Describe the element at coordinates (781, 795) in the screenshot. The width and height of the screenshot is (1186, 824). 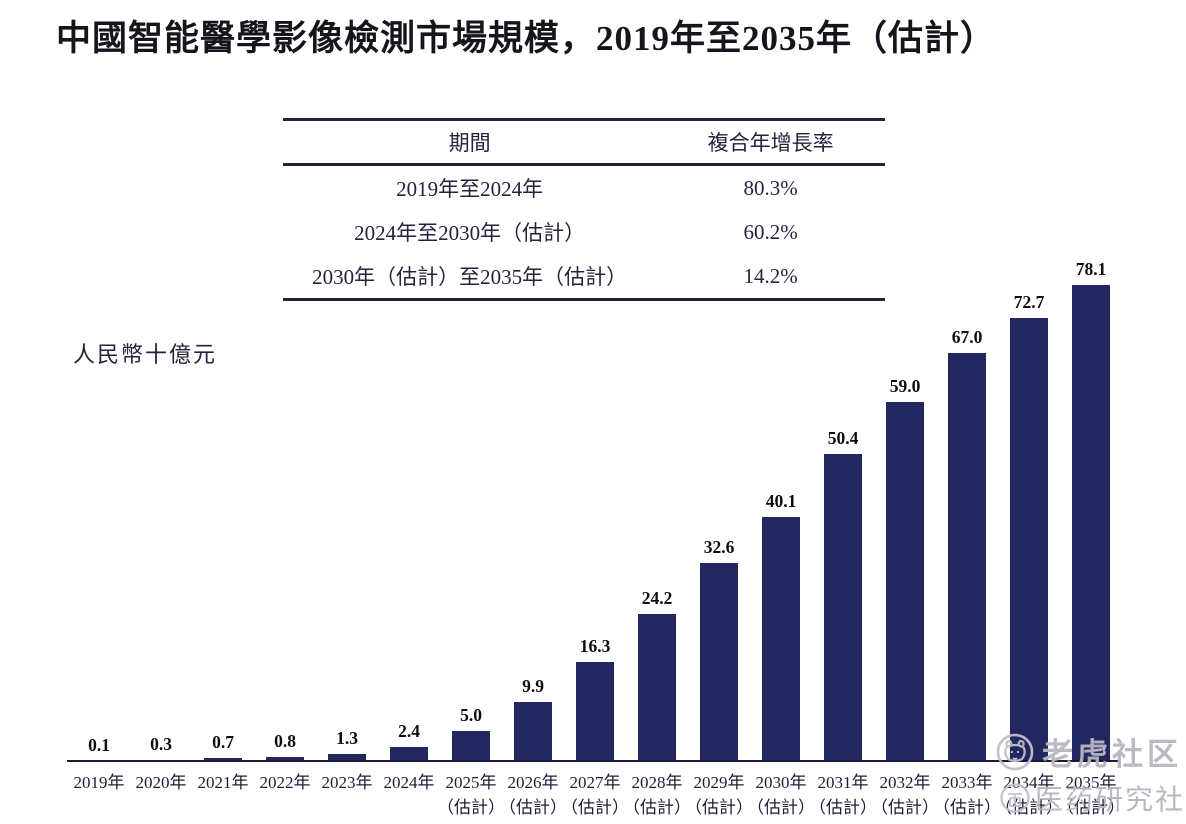
I see `x-axis-label: 2030年 （估計）` at that location.